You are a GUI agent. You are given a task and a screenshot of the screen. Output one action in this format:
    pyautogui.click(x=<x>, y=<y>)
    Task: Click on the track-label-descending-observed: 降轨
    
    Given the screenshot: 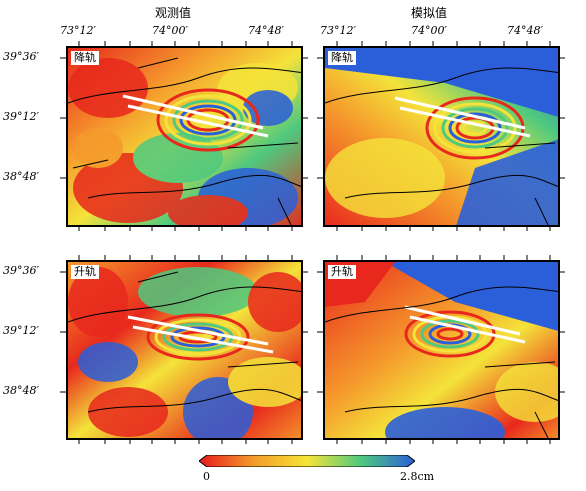 What is the action you would take?
    pyautogui.click(x=85, y=58)
    